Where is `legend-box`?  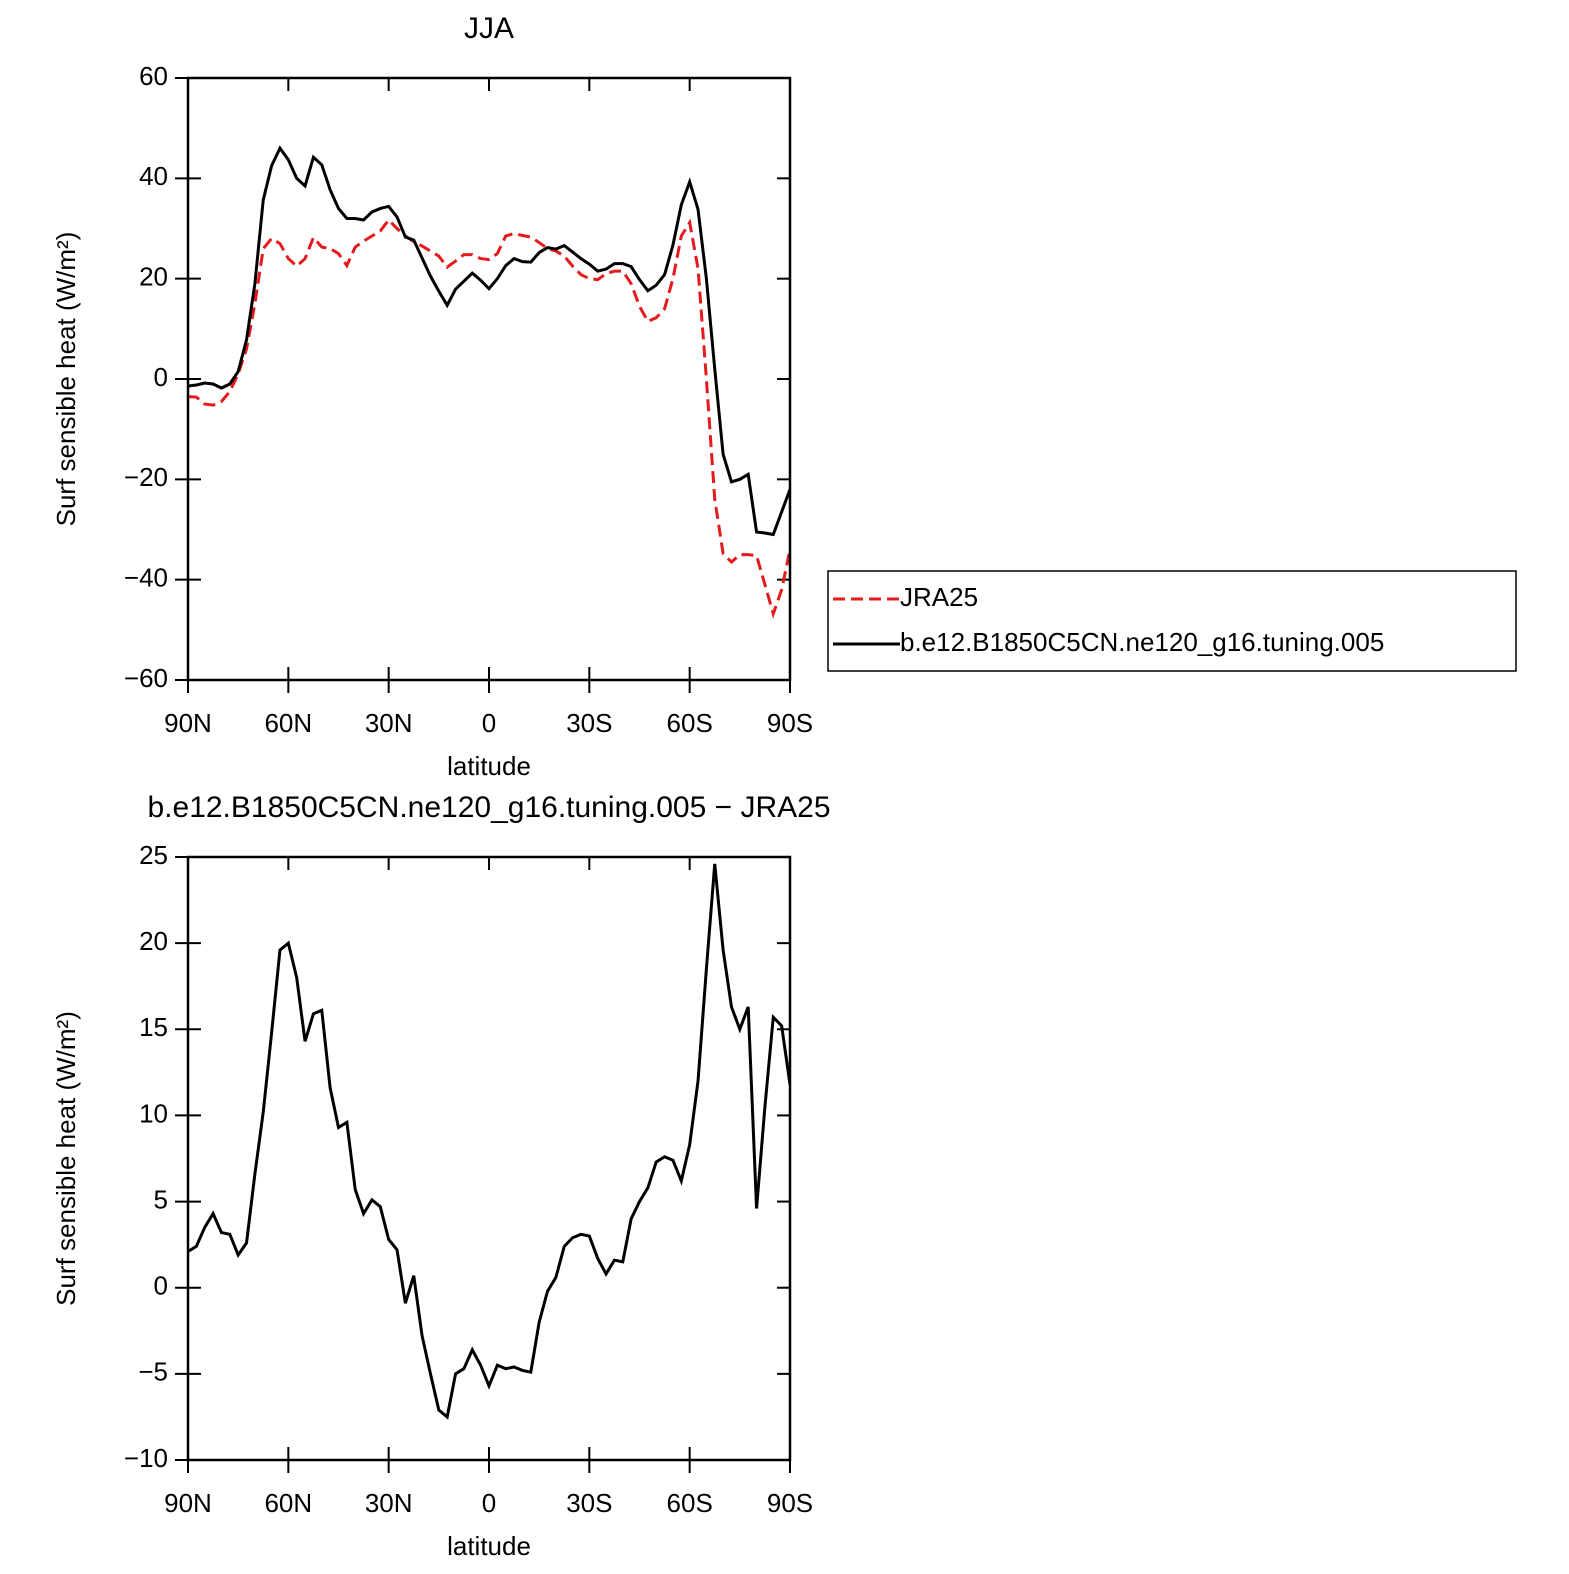
legend-box is located at coordinates (1172, 621).